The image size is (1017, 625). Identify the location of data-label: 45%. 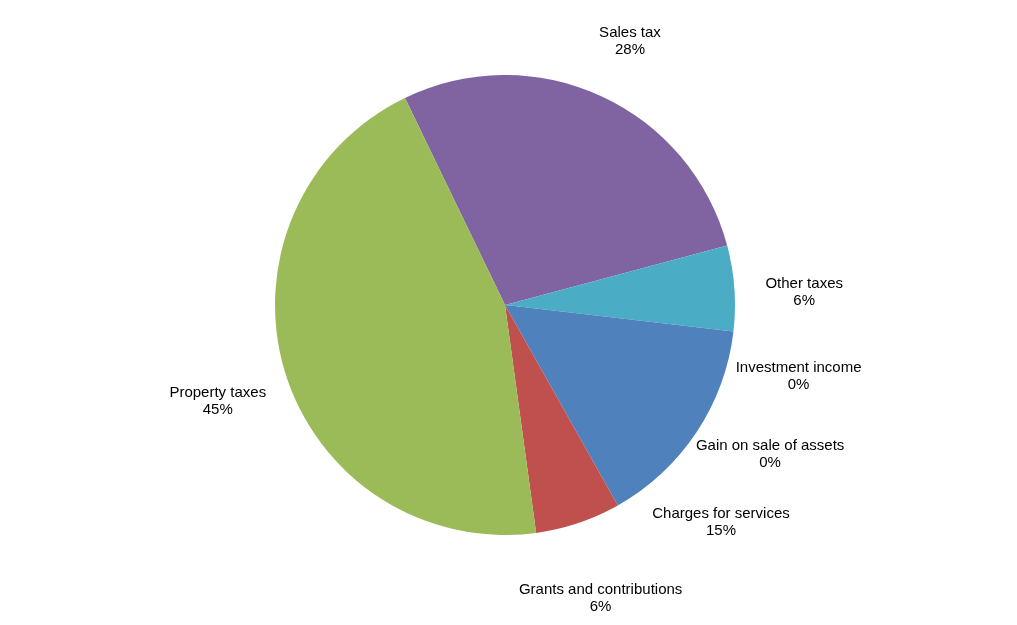
(217, 408).